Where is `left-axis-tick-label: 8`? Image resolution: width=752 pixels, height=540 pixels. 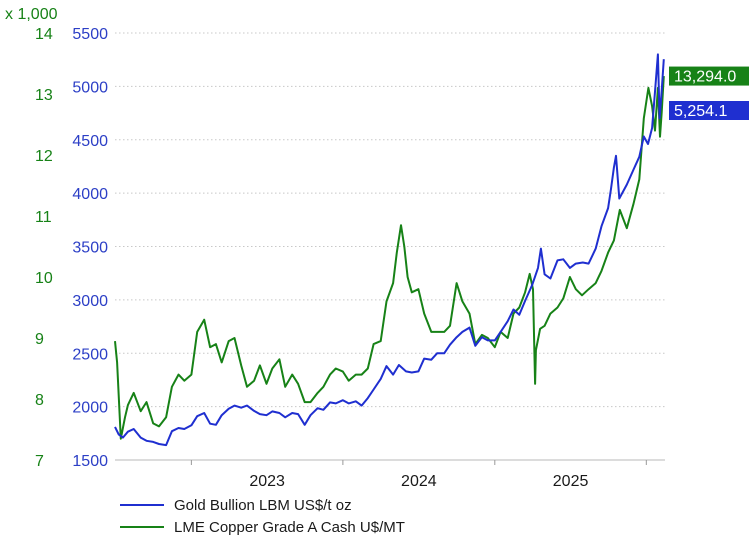
left-axis-tick-label: 8 is located at coordinates (39, 400).